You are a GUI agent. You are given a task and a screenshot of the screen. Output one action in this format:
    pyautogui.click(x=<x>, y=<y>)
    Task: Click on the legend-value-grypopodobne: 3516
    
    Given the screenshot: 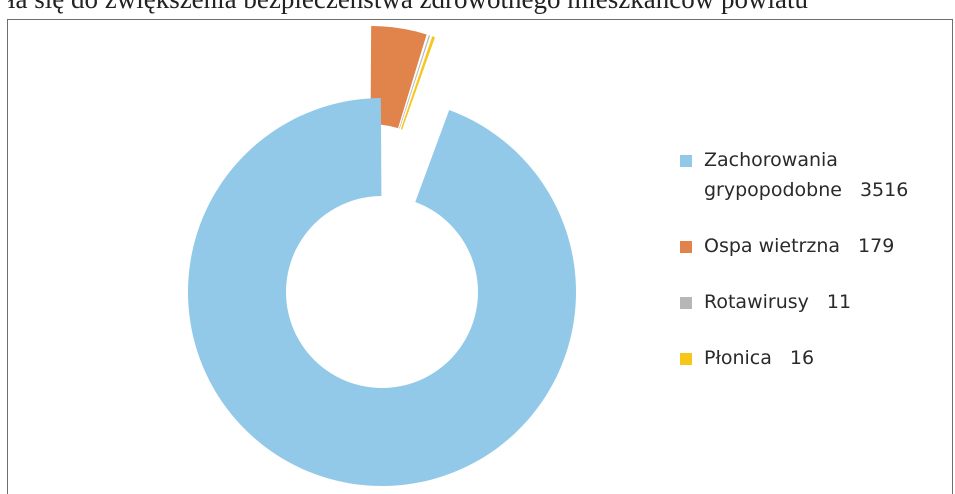 What is the action you would take?
    pyautogui.click(x=884, y=190)
    